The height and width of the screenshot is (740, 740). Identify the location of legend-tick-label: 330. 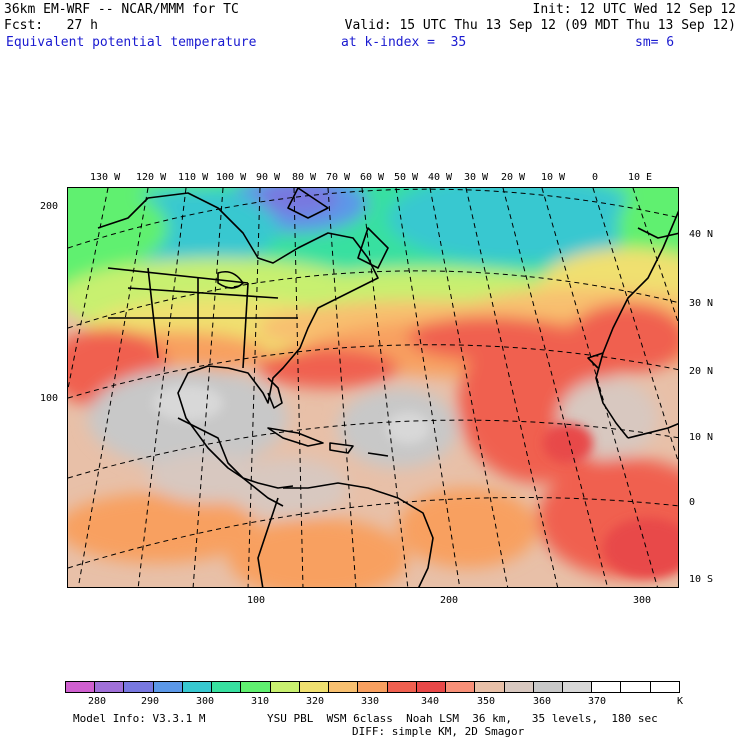
(370, 701).